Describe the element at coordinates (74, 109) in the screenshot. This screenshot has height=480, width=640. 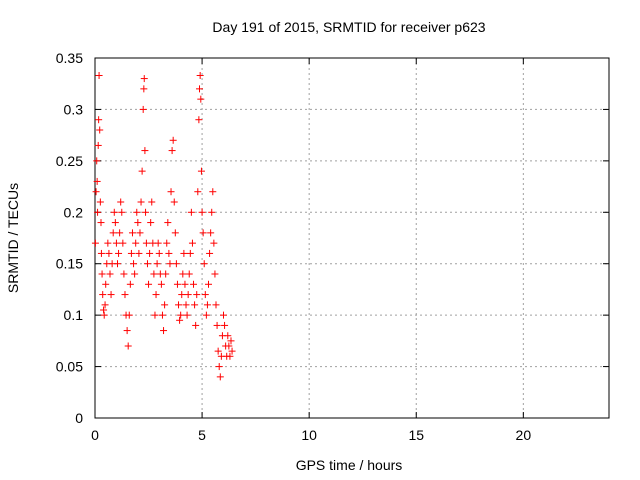
I see `y-tick-label: 0.3` at that location.